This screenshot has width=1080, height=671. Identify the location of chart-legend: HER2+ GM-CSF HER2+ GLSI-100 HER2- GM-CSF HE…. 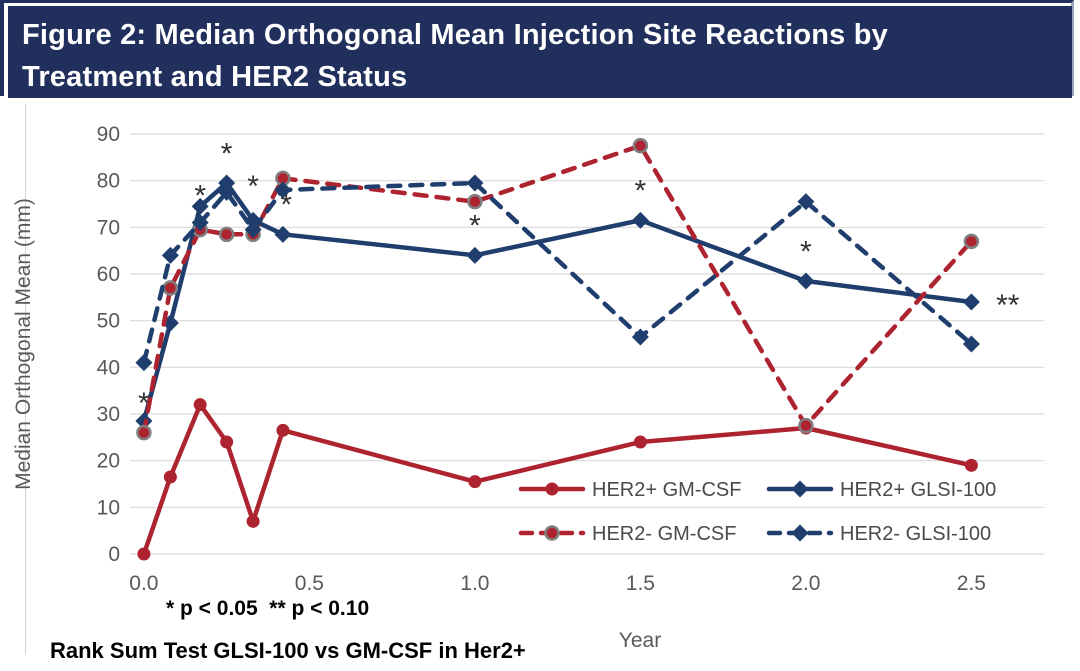
(757, 512).